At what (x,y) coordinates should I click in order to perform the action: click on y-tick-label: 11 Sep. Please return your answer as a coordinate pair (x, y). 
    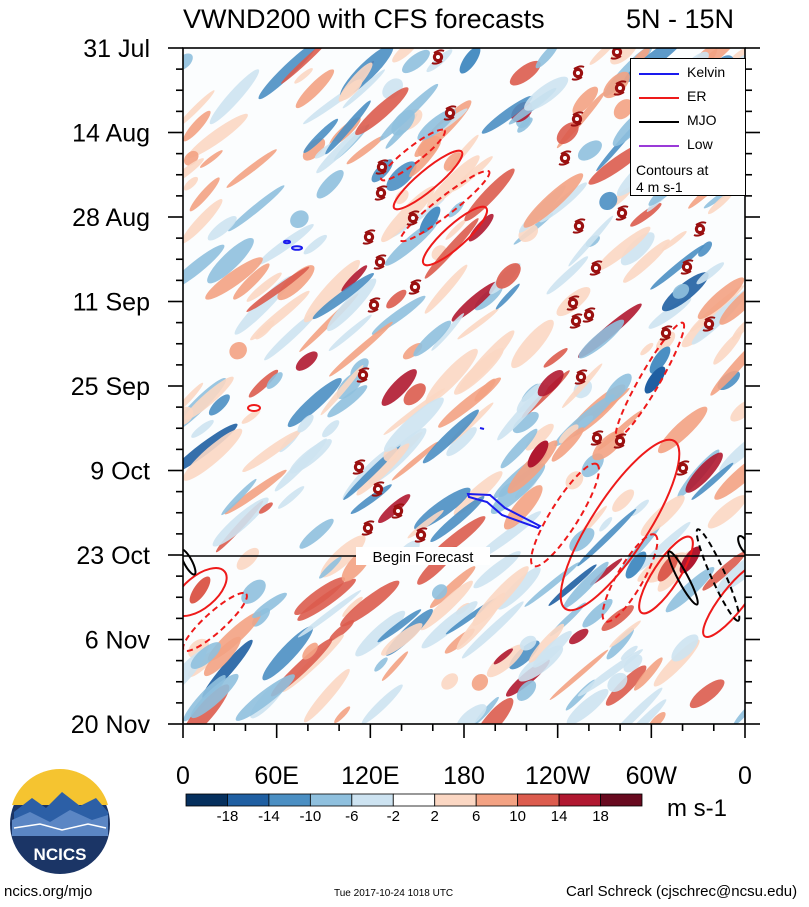
    Looking at the image, I should click on (111, 303).